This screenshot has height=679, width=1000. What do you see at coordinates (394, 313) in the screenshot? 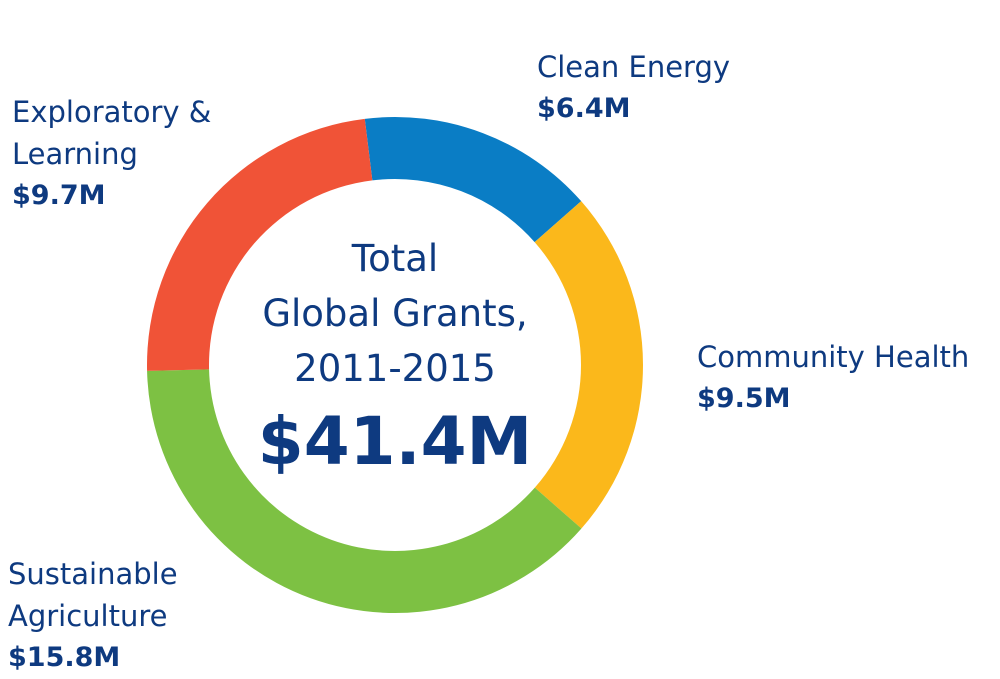
I see `center-label: Global Grants,` at bounding box center [394, 313].